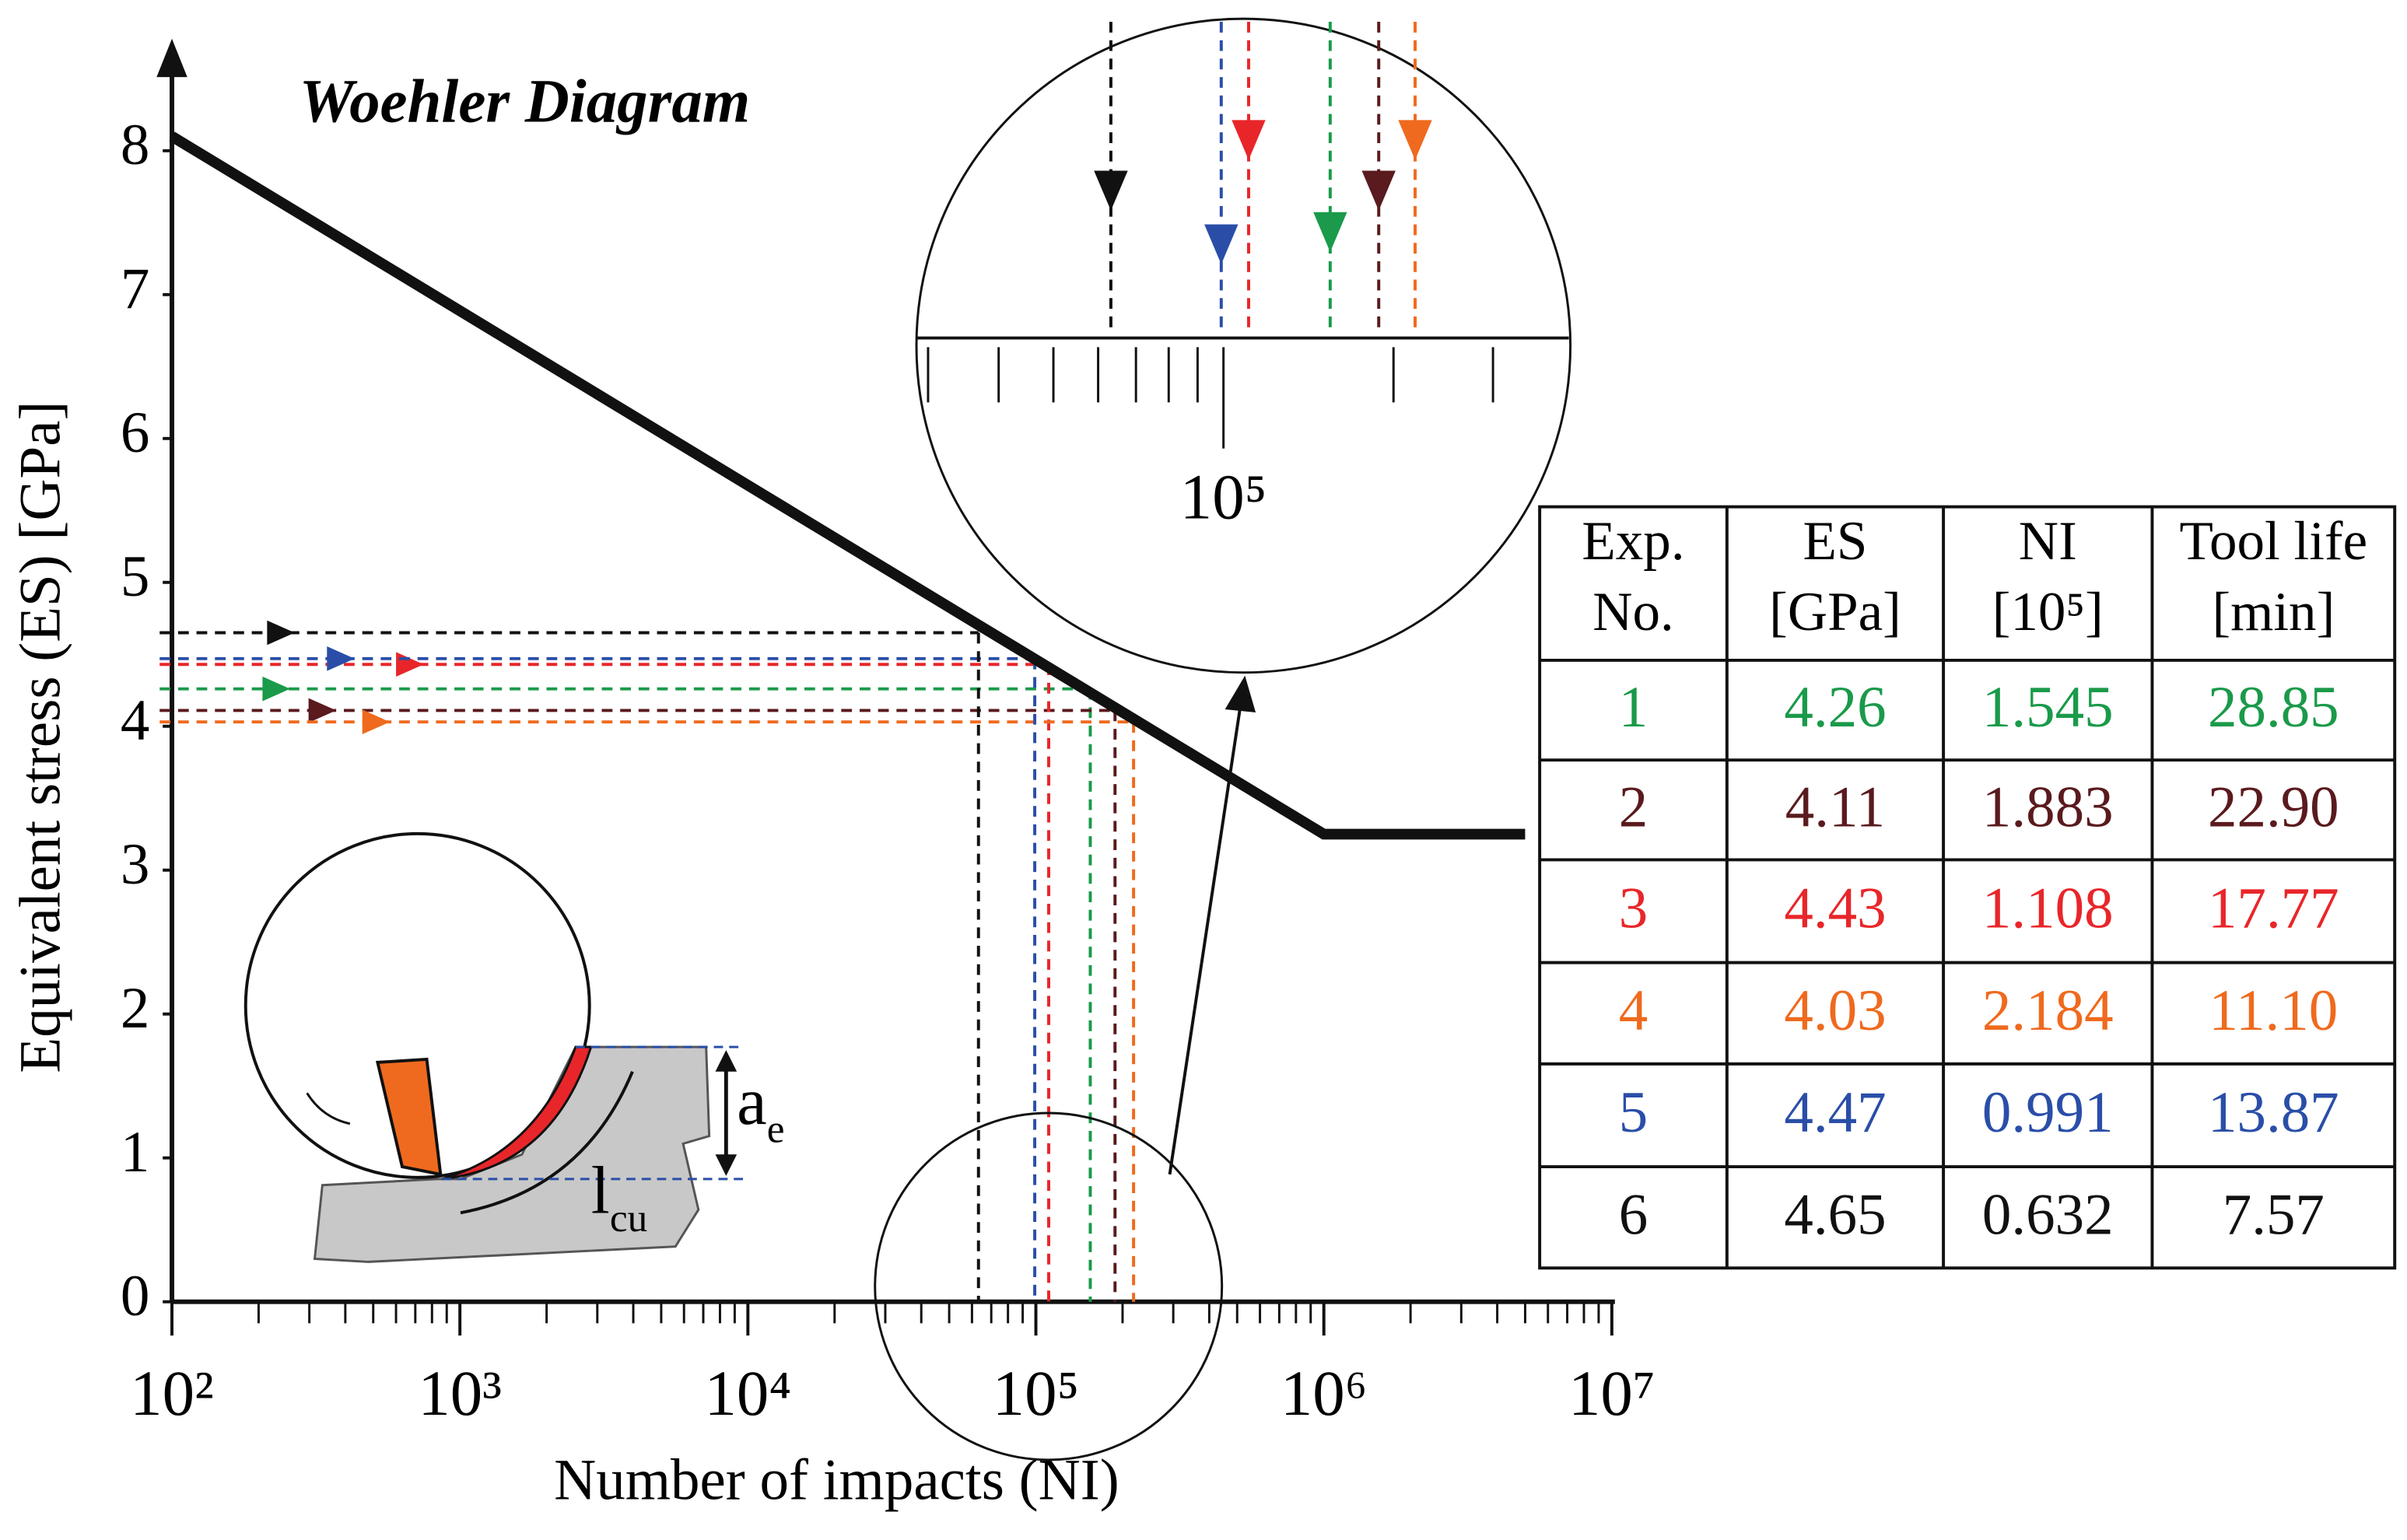 Image resolution: width=2407 pixels, height=1540 pixels. Describe the element at coordinates (1835, 1112) in the screenshot. I see `table-cell: 4.47` at that location.